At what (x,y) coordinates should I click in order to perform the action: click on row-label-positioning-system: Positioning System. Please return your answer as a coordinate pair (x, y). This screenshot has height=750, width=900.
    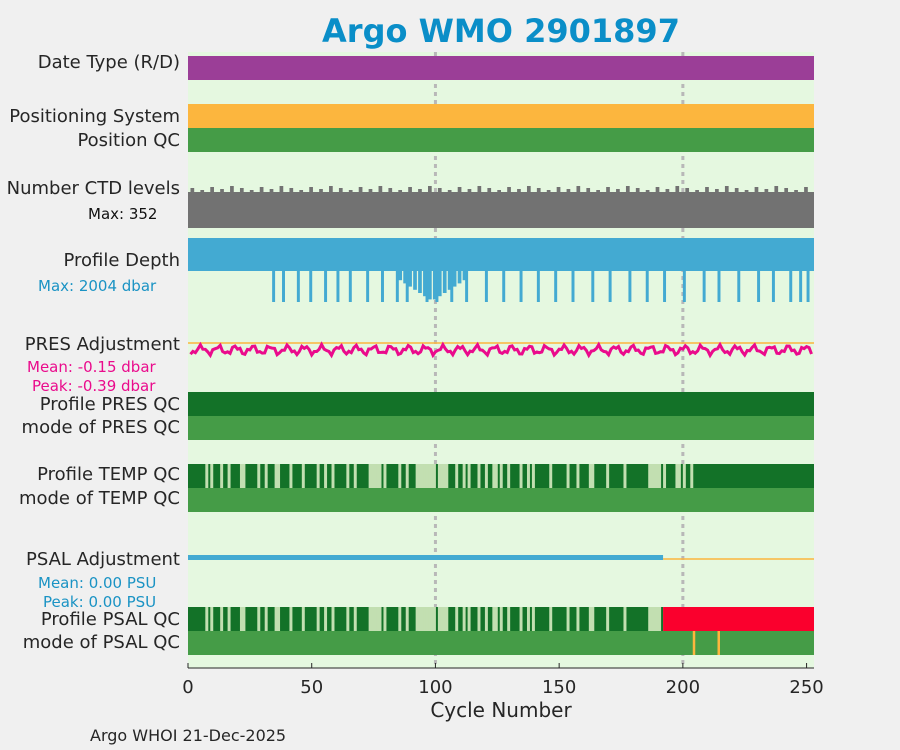
    Looking at the image, I should click on (94, 116).